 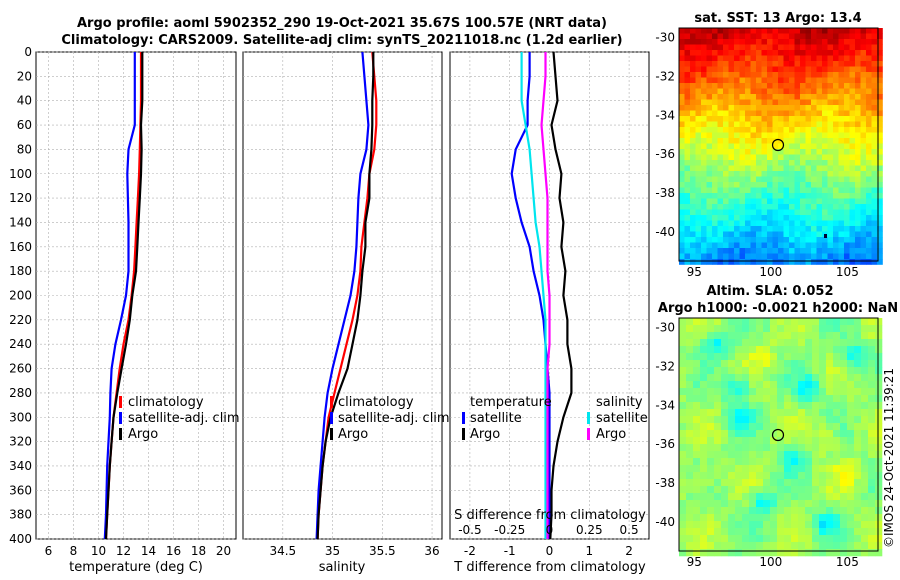 What do you see at coordinates (611, 434) in the screenshot?
I see `legend-argo-s: Argo` at bounding box center [611, 434].